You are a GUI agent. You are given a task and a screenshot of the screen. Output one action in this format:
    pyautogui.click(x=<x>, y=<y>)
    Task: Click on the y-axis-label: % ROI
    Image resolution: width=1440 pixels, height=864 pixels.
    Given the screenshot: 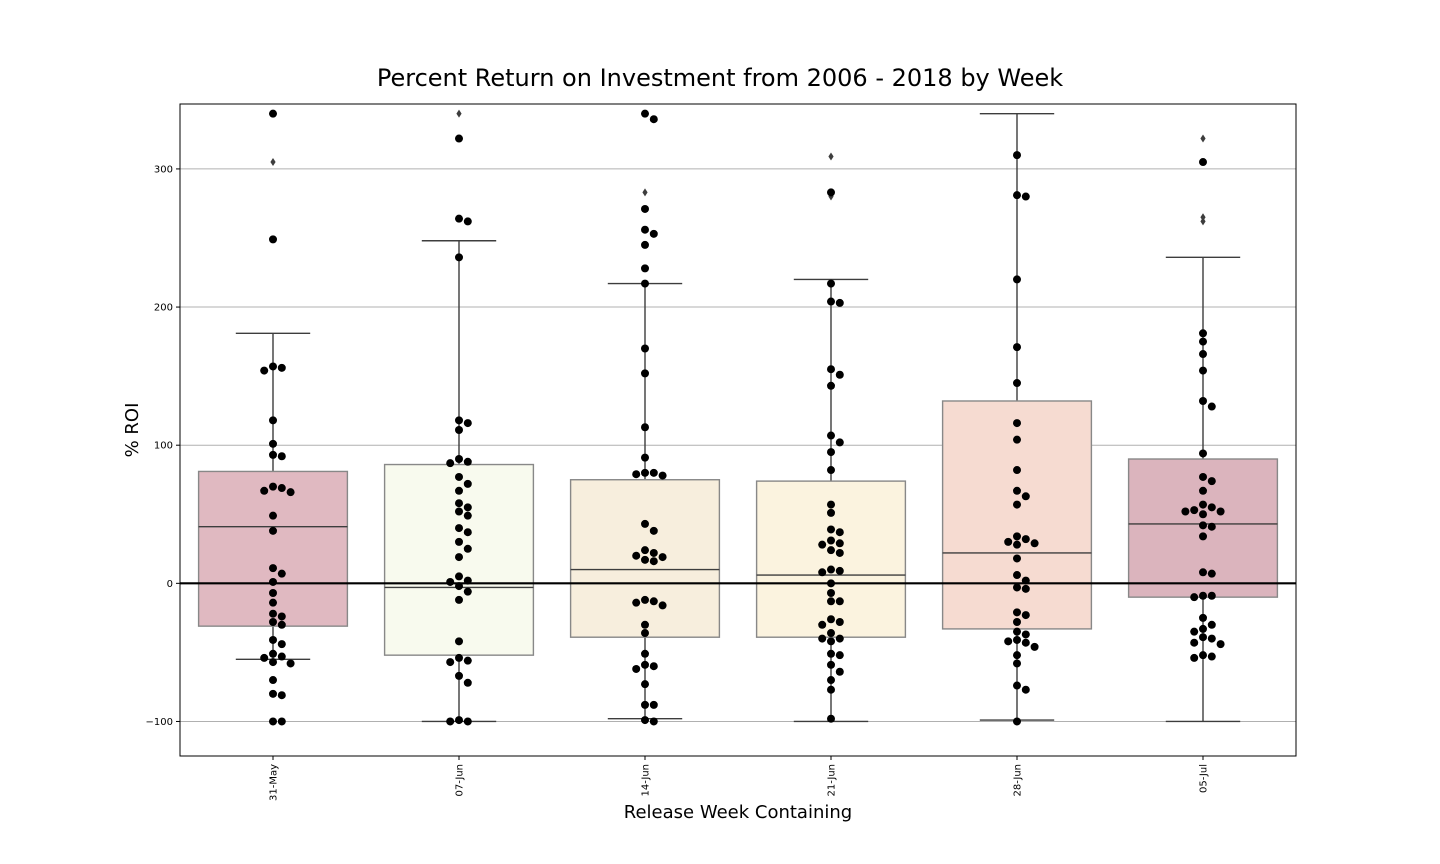 What is the action you would take?
    pyautogui.click(x=132, y=430)
    